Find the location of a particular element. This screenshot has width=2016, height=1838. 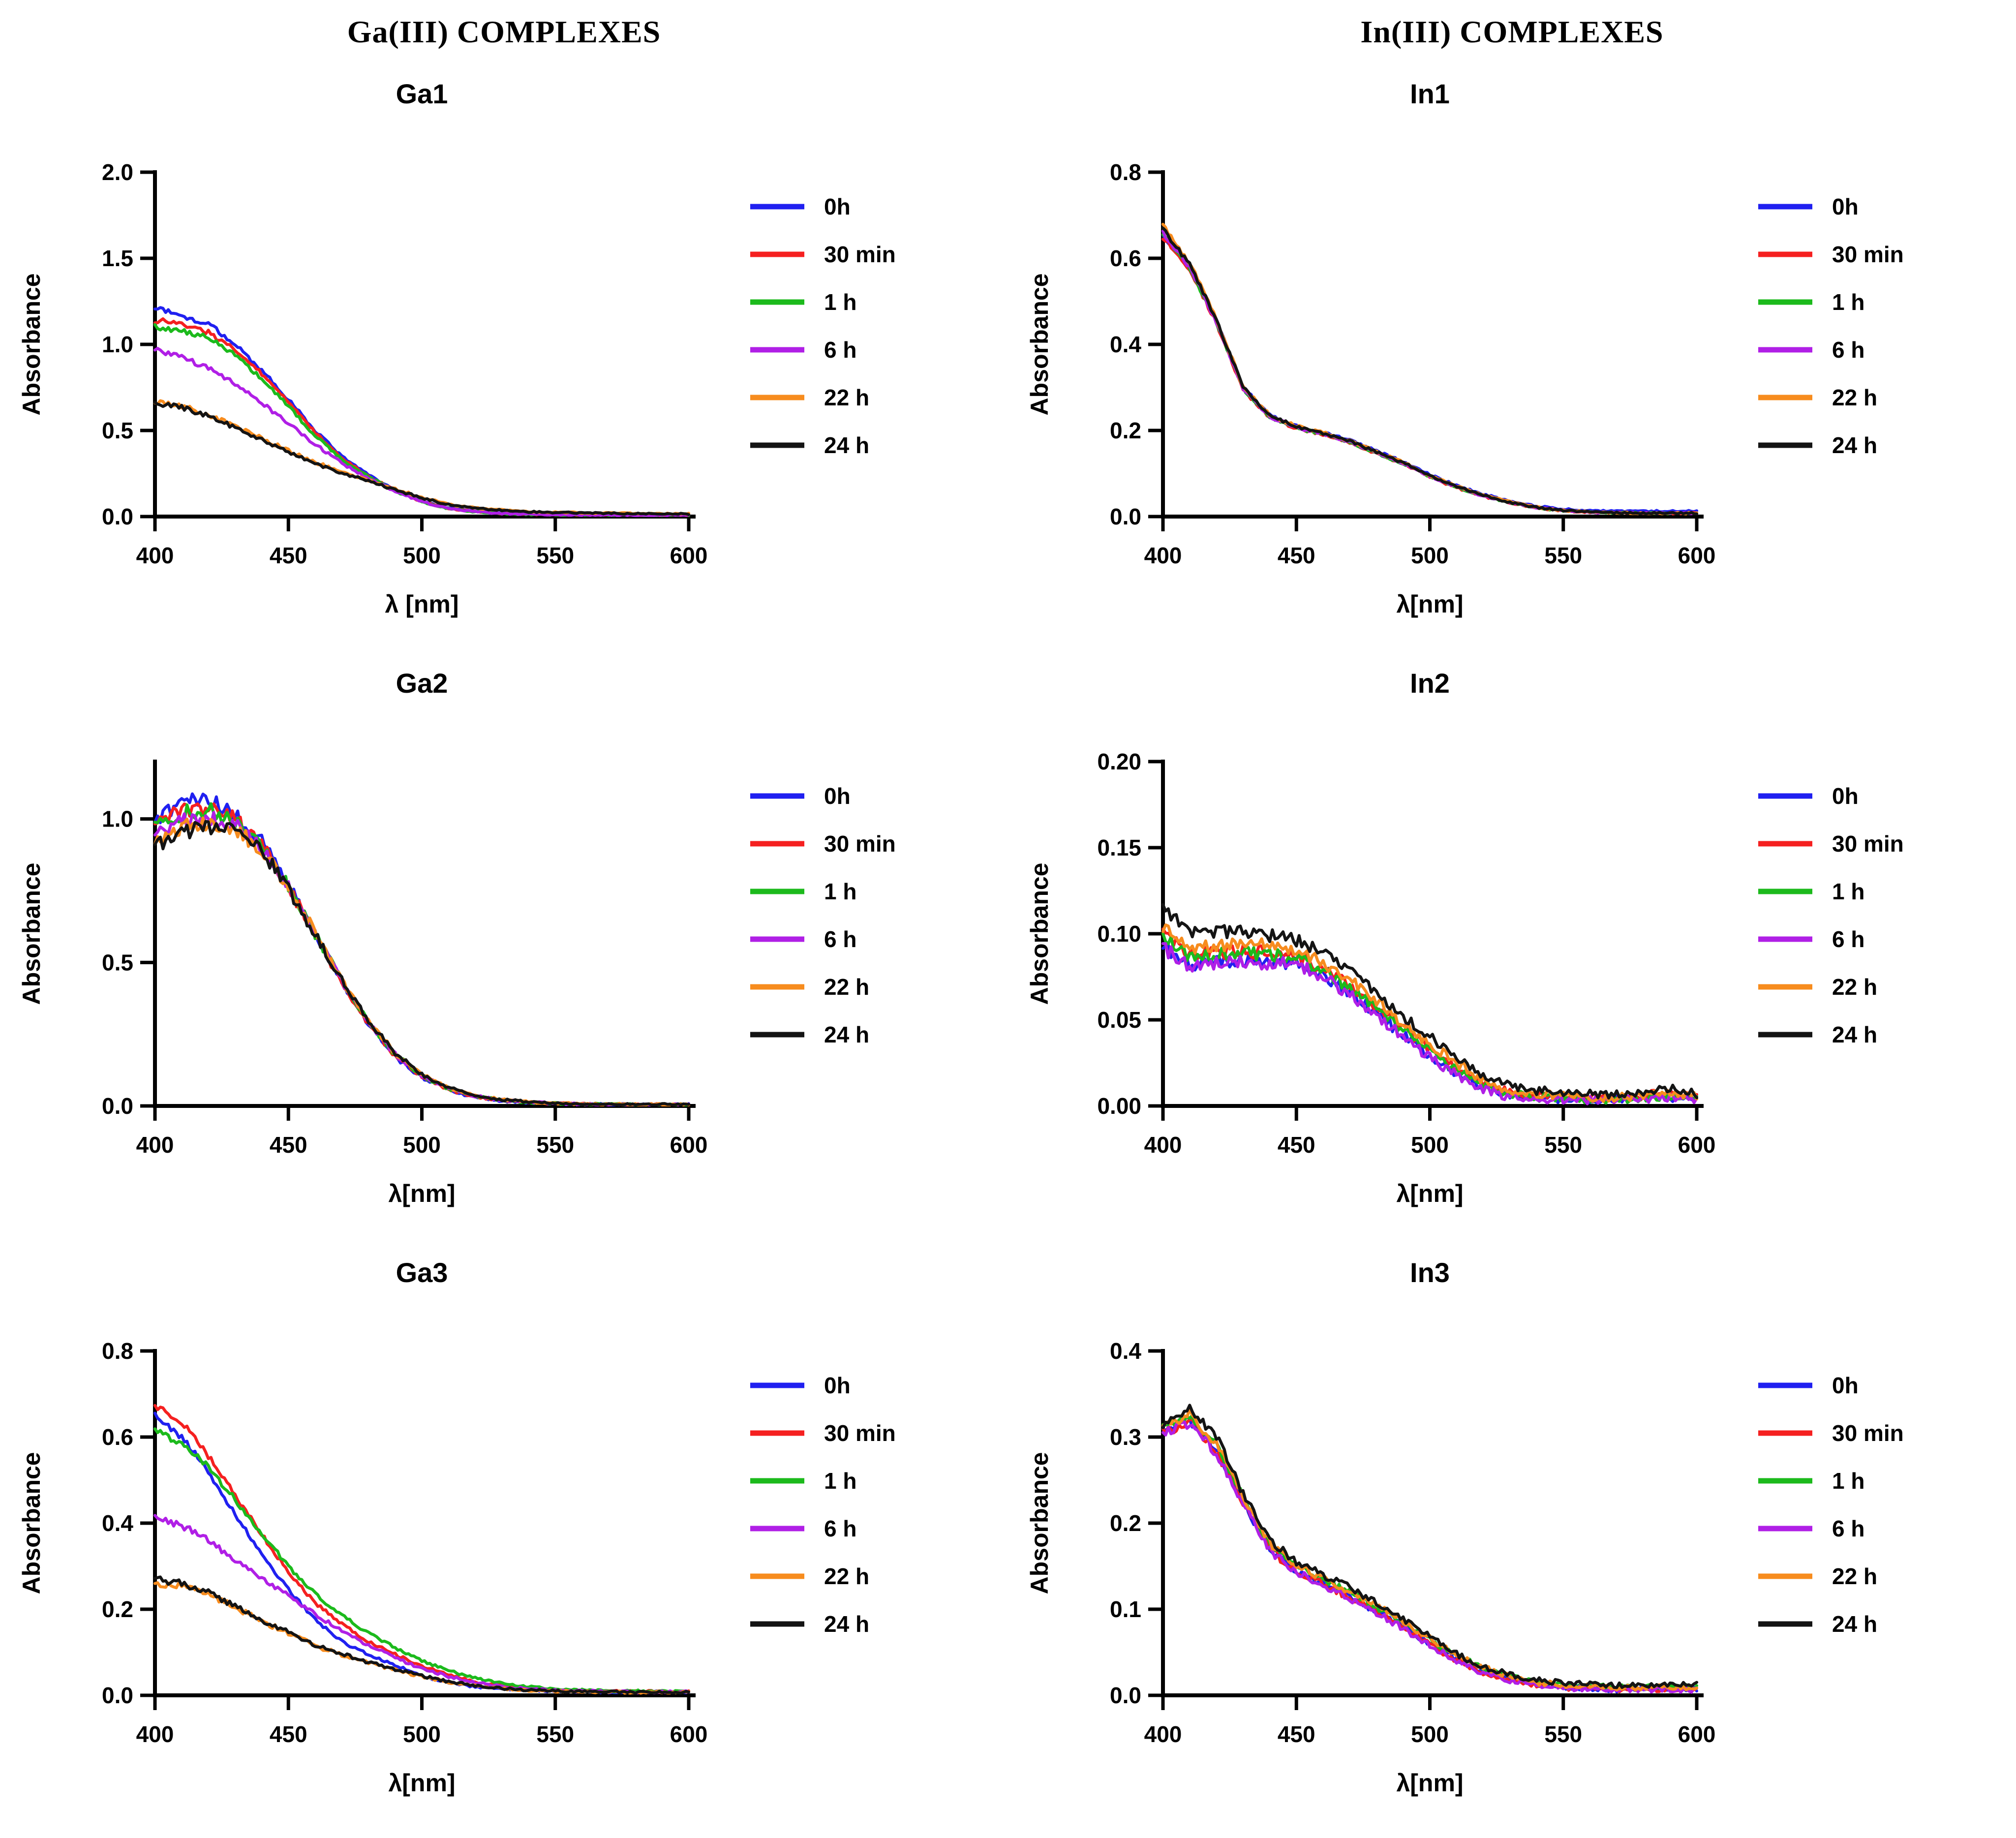

ga3-legend-label-30-min: 30 min is located at coordinates (860, 1433).